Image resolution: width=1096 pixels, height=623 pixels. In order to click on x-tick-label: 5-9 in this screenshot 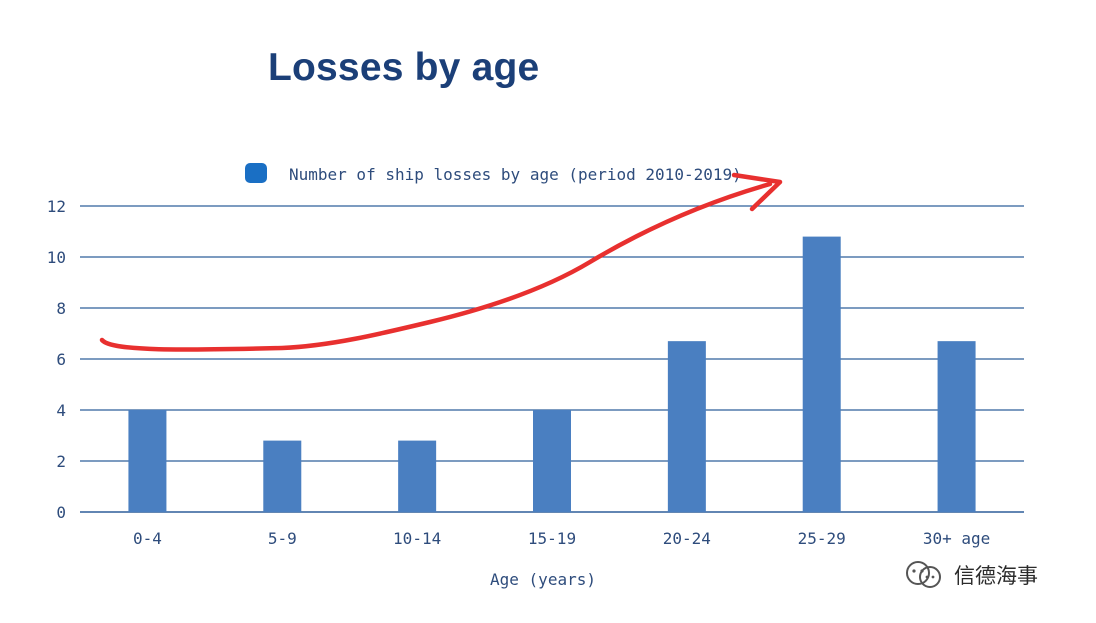, I will do `click(282, 538)`.